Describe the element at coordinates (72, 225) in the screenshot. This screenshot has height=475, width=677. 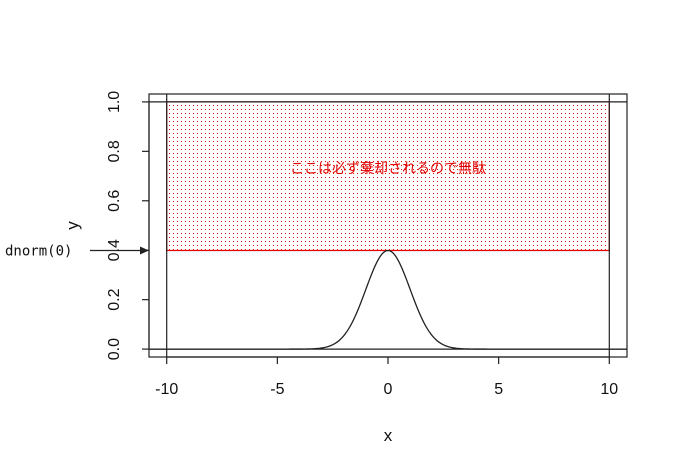
I see `y-axis-label: y` at that location.